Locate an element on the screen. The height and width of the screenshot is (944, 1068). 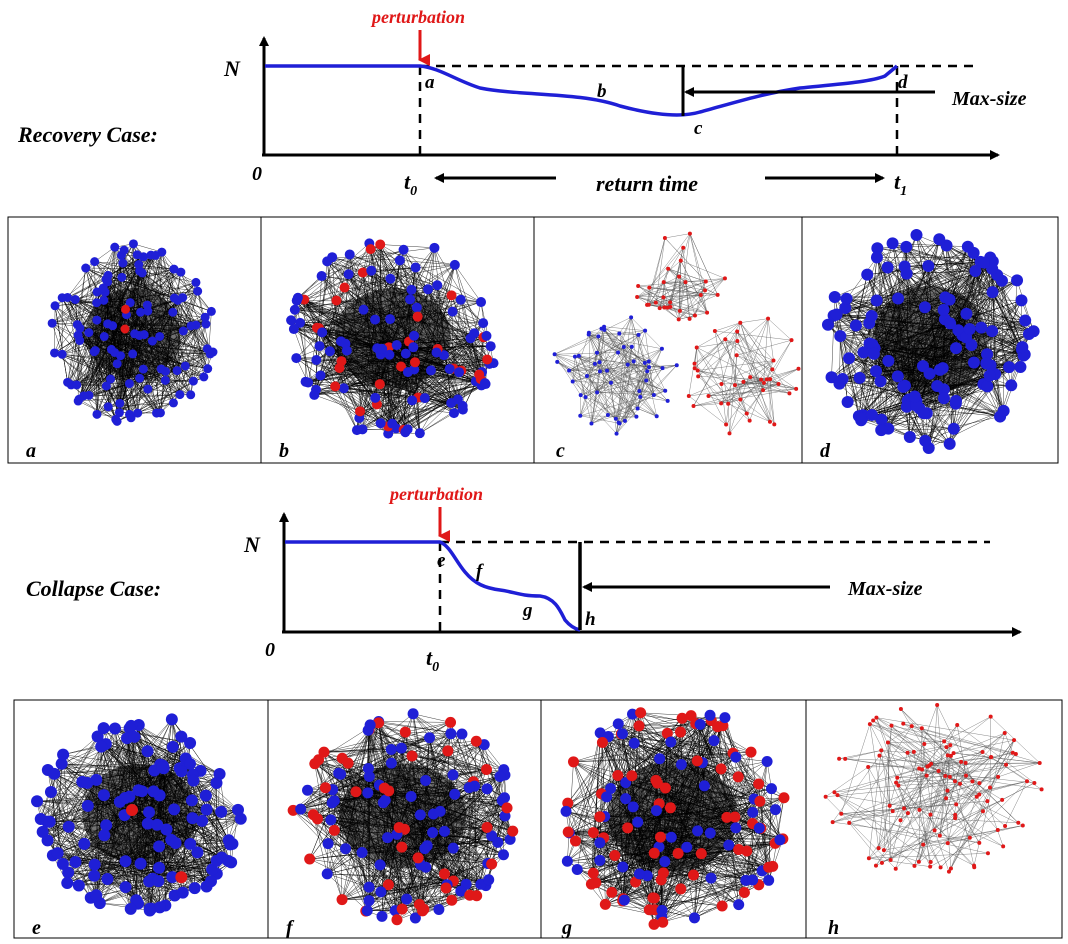
panel-label-b: b is located at coordinates (284, 451).